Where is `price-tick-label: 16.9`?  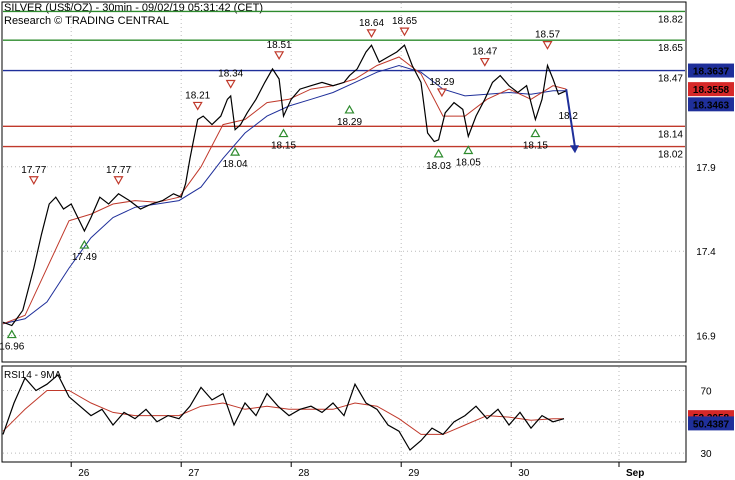
price-tick-label: 16.9 is located at coordinates (706, 337).